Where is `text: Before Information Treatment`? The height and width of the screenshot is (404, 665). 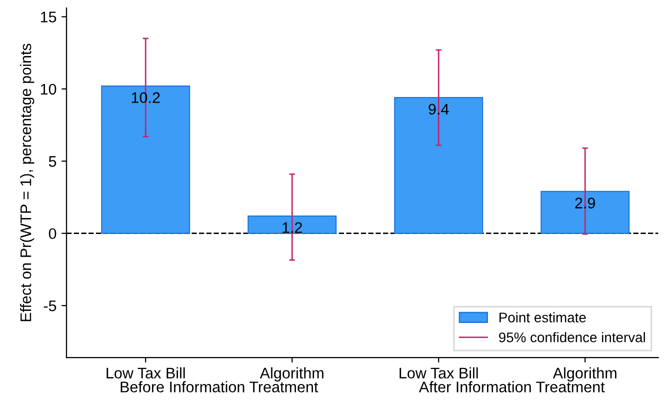
text: Before Information Treatment is located at coordinates (219, 386).